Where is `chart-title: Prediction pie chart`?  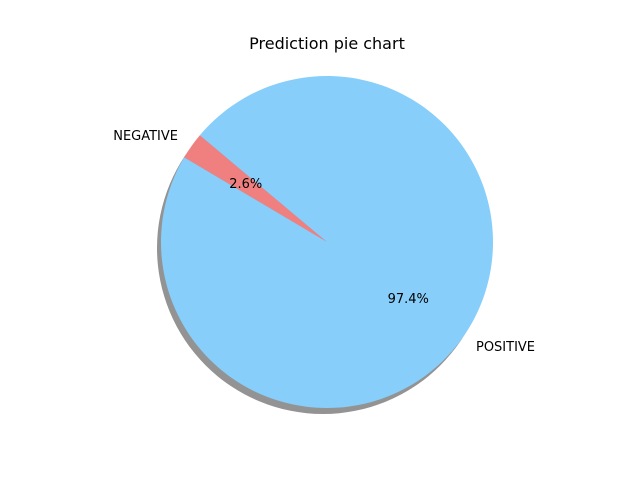
chart-title: Prediction pie chart is located at coordinates (327, 43).